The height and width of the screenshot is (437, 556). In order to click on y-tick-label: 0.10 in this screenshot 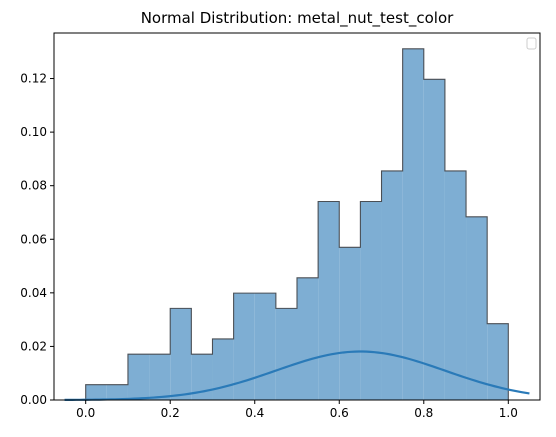, I will do `click(33, 132)`.